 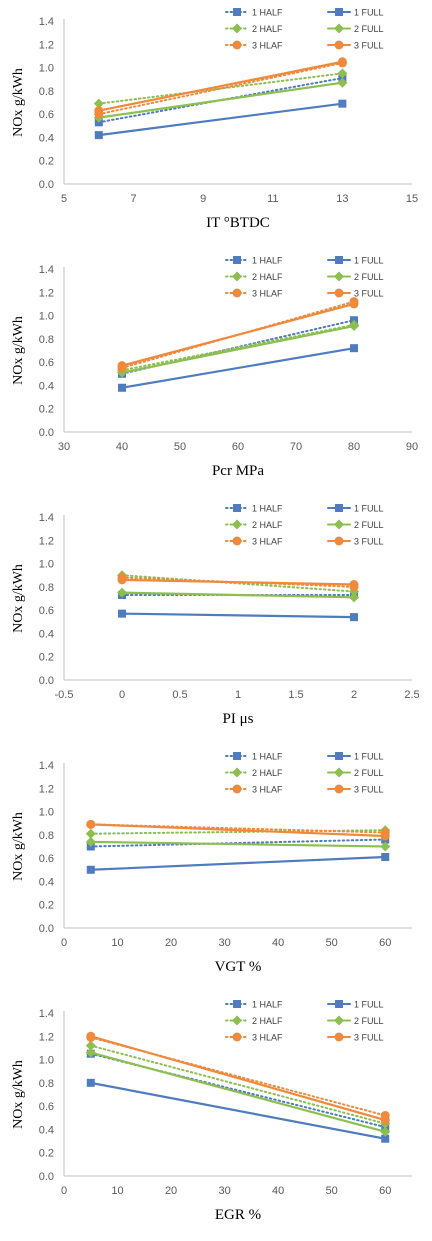 I want to click on x-tick-label: 2, so click(x=354, y=695).